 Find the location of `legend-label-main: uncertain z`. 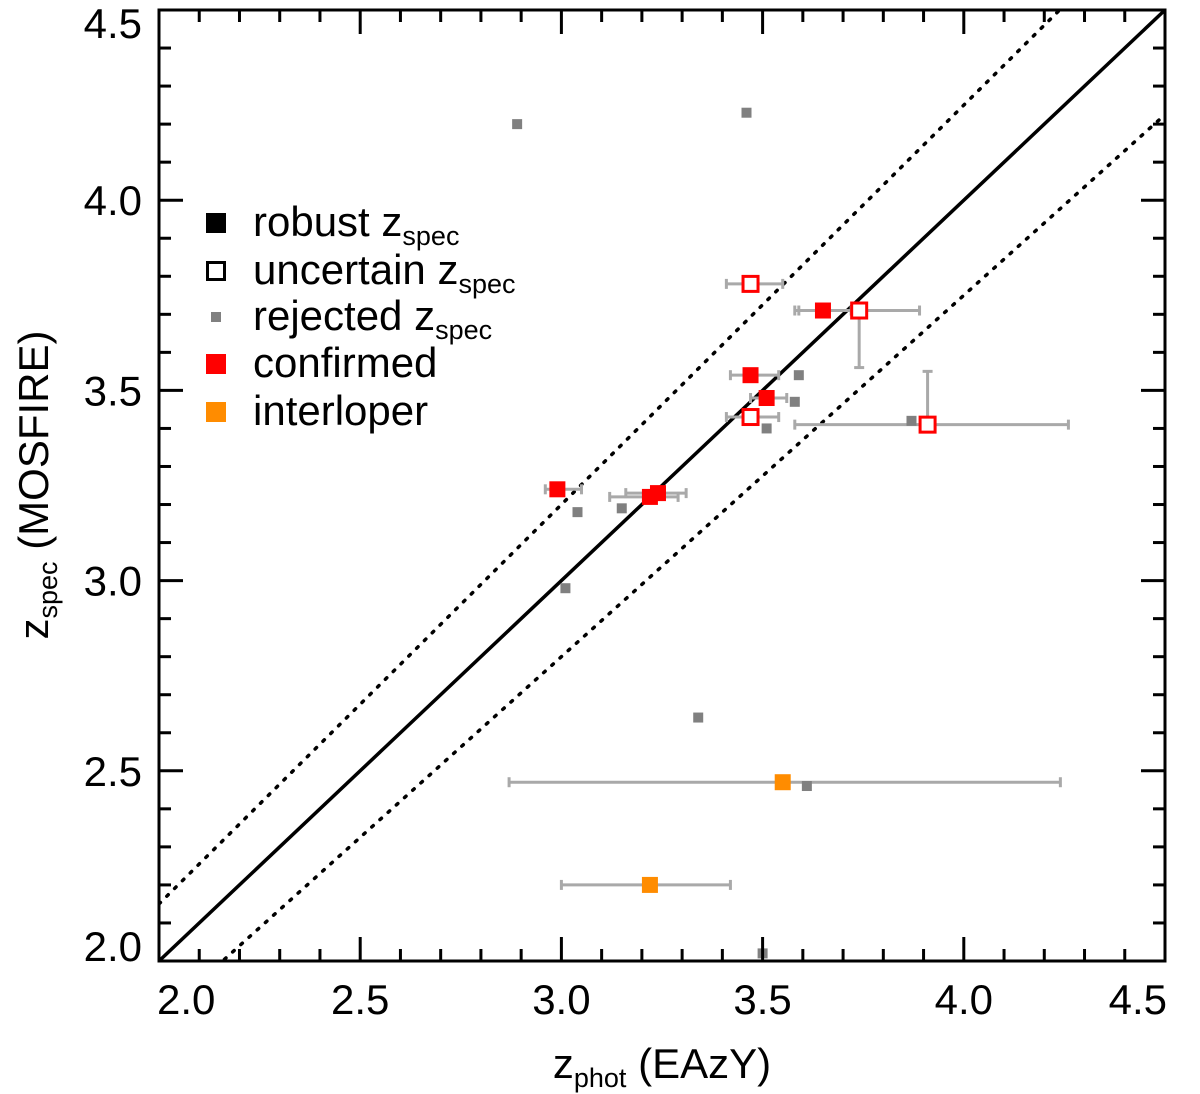

legend-label-main: uncertain z is located at coordinates (355, 269).